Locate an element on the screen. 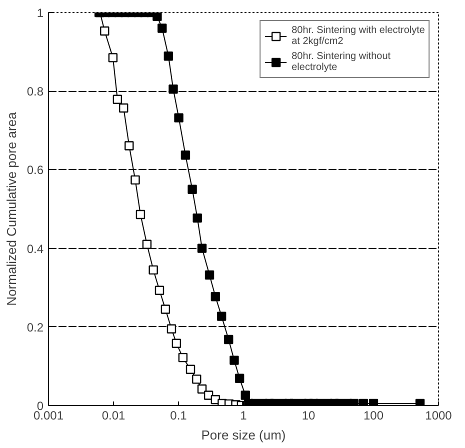  x-tick-label: 1000 is located at coordinates (438, 415).